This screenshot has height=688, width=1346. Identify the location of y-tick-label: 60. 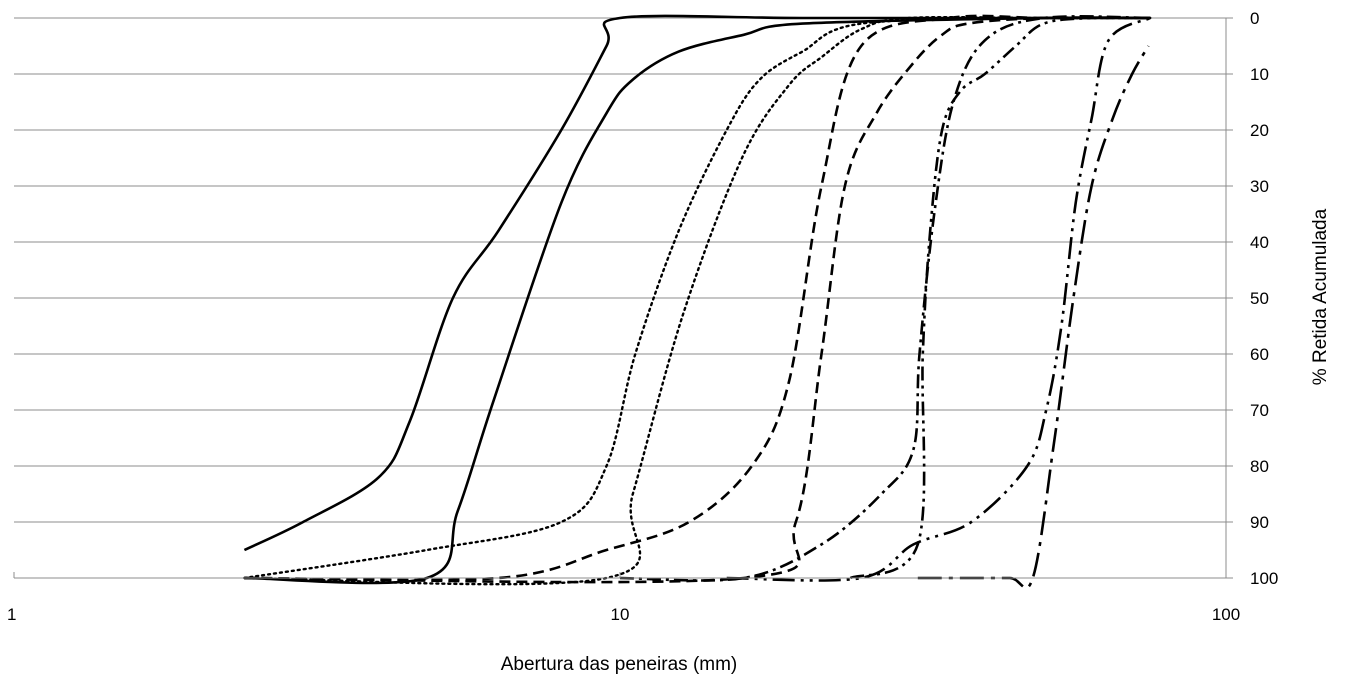
(1259, 354).